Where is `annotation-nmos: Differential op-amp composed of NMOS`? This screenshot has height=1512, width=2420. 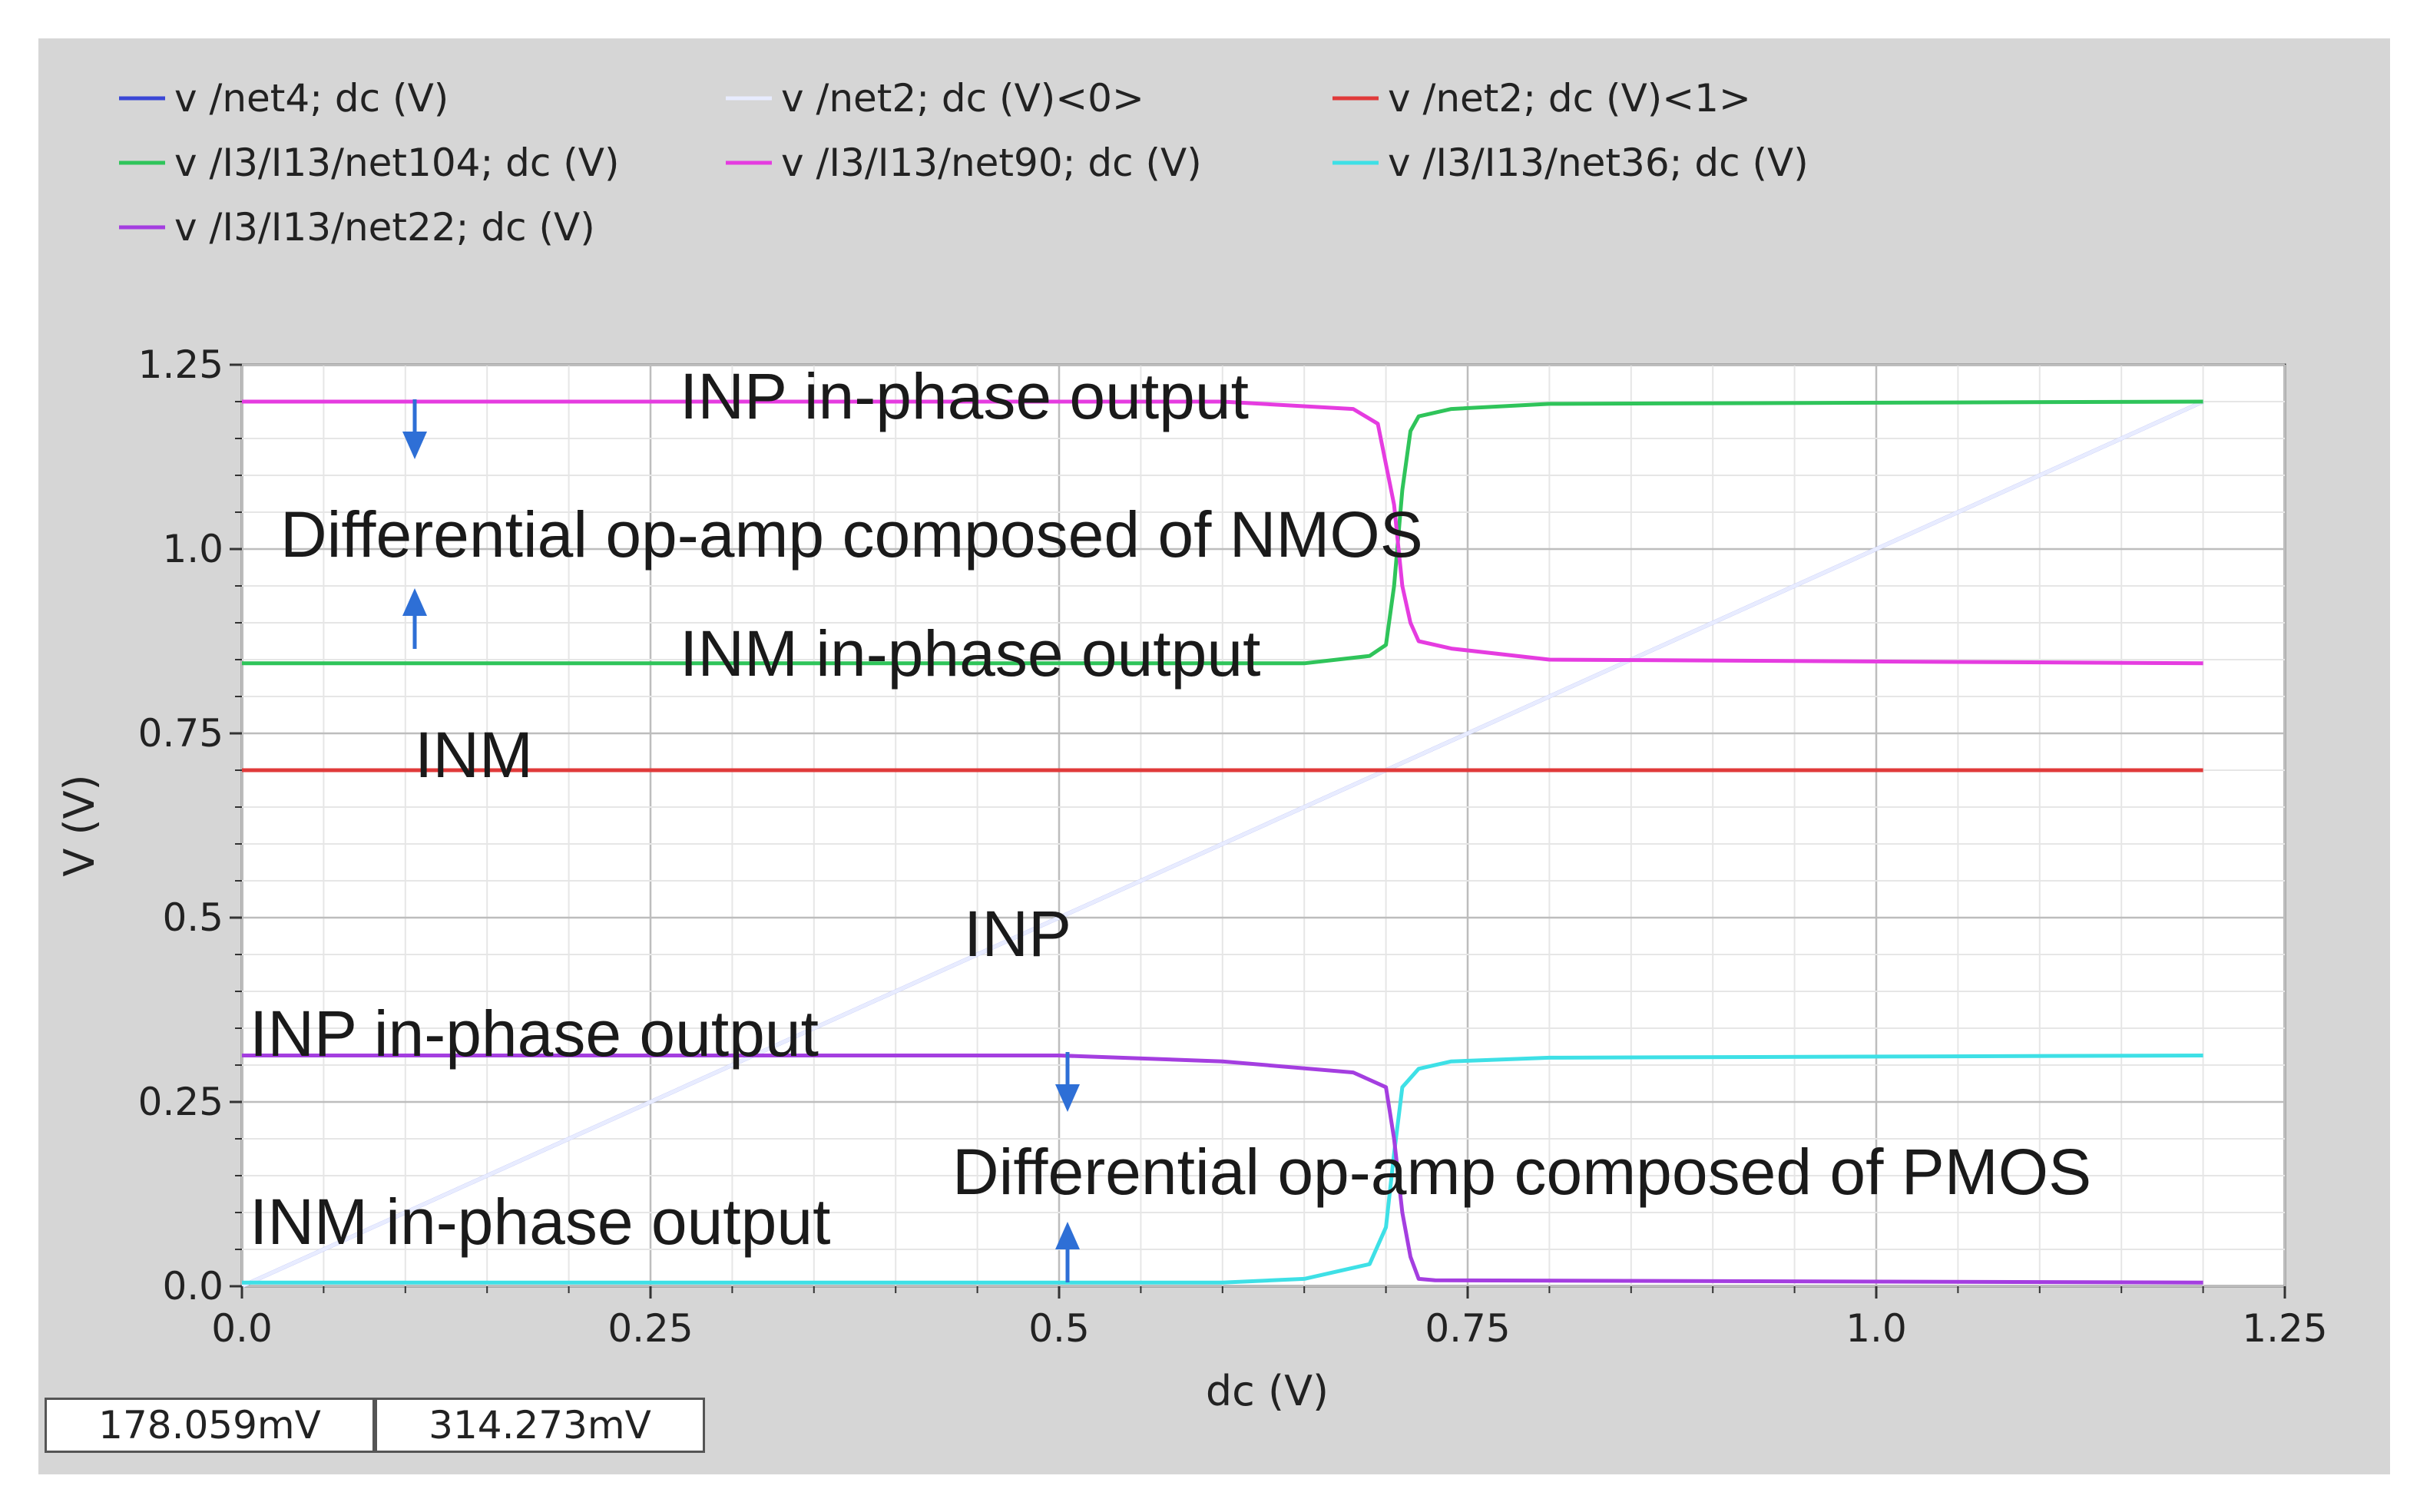 annotation-nmos: Differential op-amp composed of NMOS is located at coordinates (851, 534).